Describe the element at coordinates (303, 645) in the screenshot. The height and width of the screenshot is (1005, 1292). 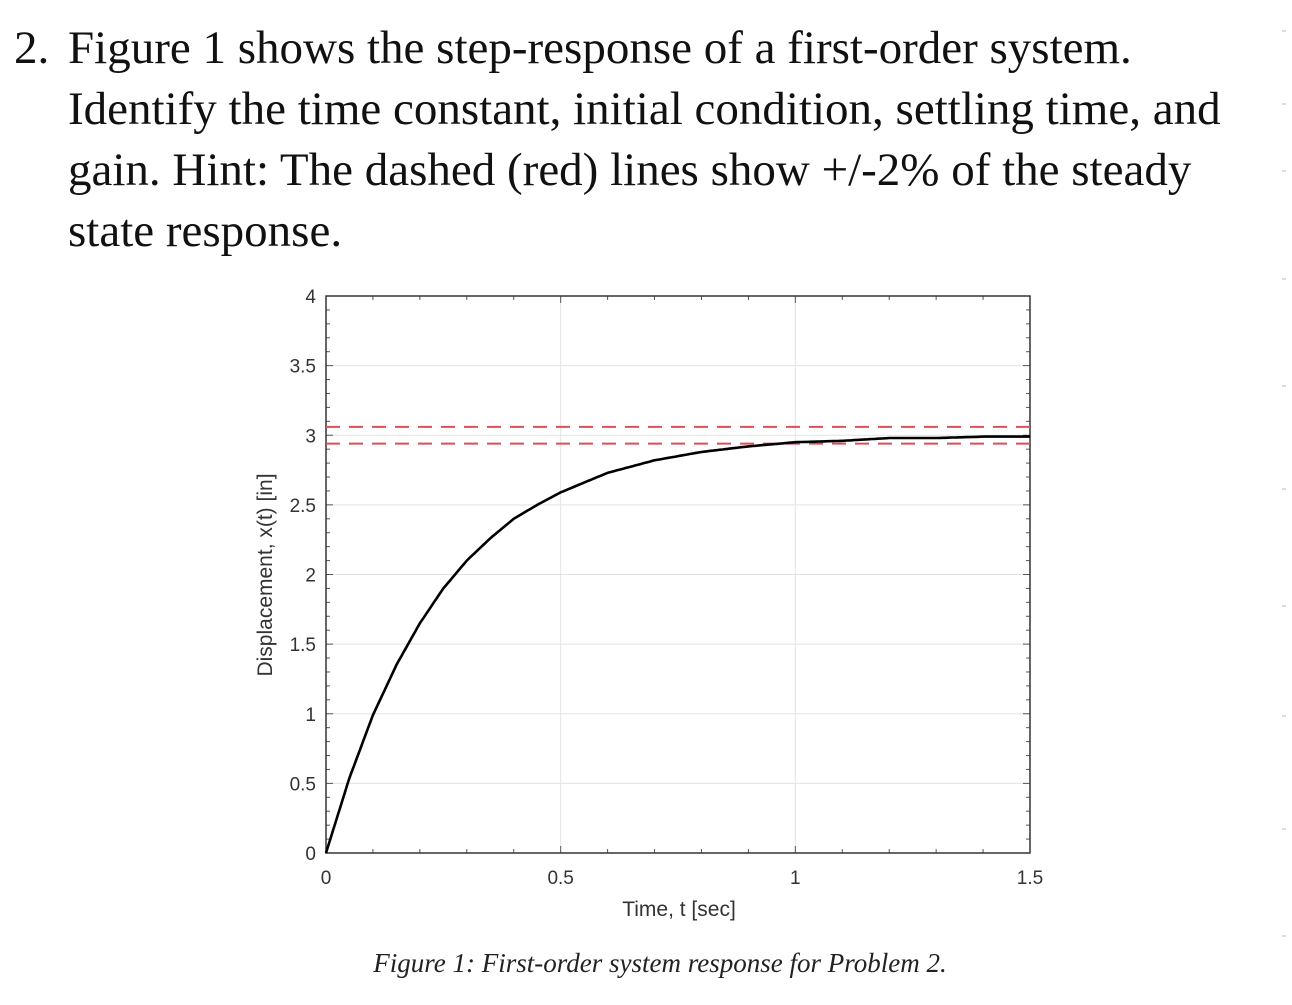
I see `y-tick-label: 1.5` at that location.